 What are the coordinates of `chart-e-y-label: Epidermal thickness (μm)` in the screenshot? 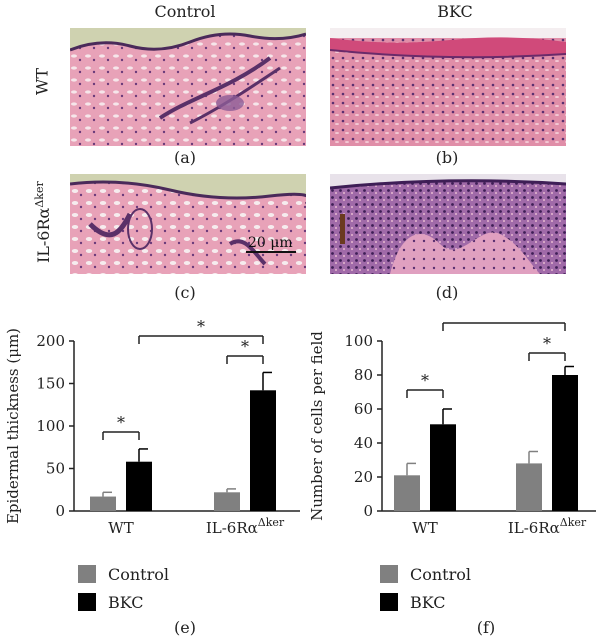 It's located at (13, 426).